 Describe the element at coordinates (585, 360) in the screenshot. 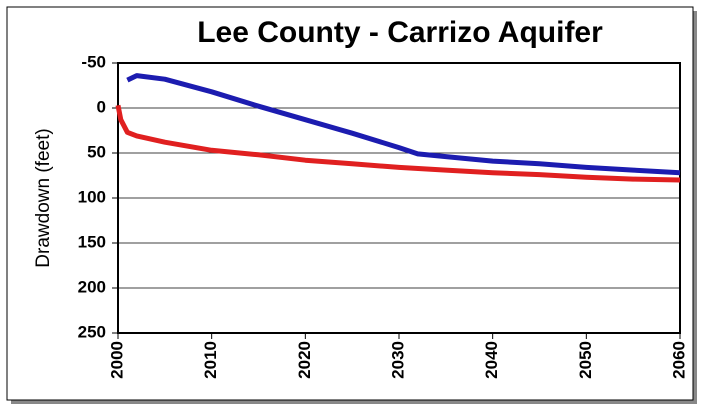

I see `x-tick-label: 2050` at that location.